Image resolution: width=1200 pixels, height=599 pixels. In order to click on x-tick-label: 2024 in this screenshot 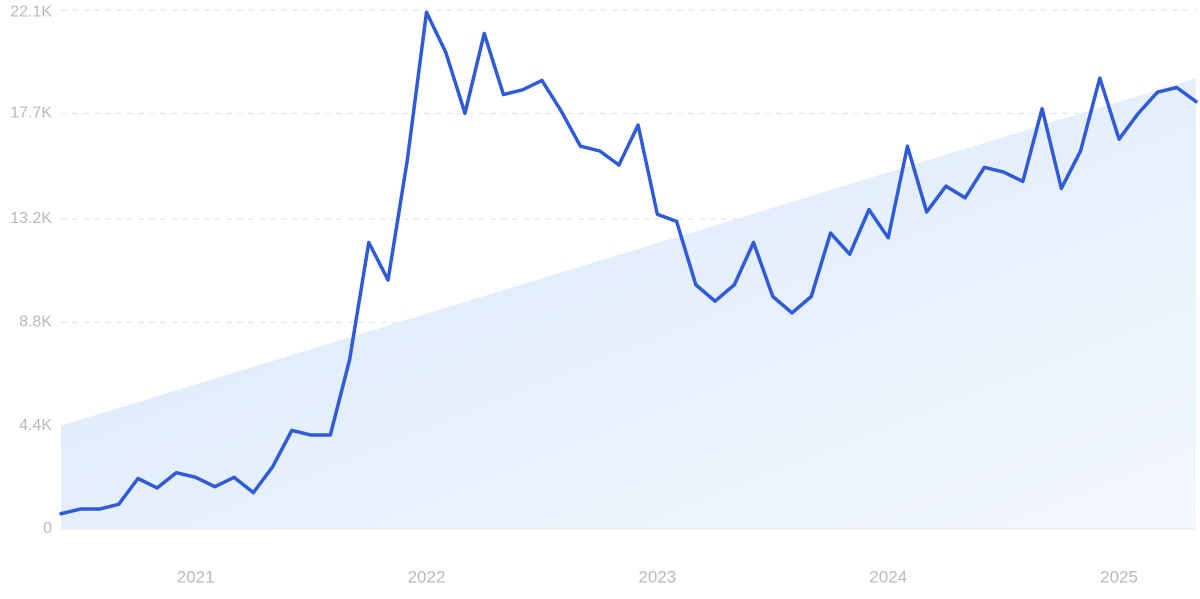, I will do `click(888, 576)`.